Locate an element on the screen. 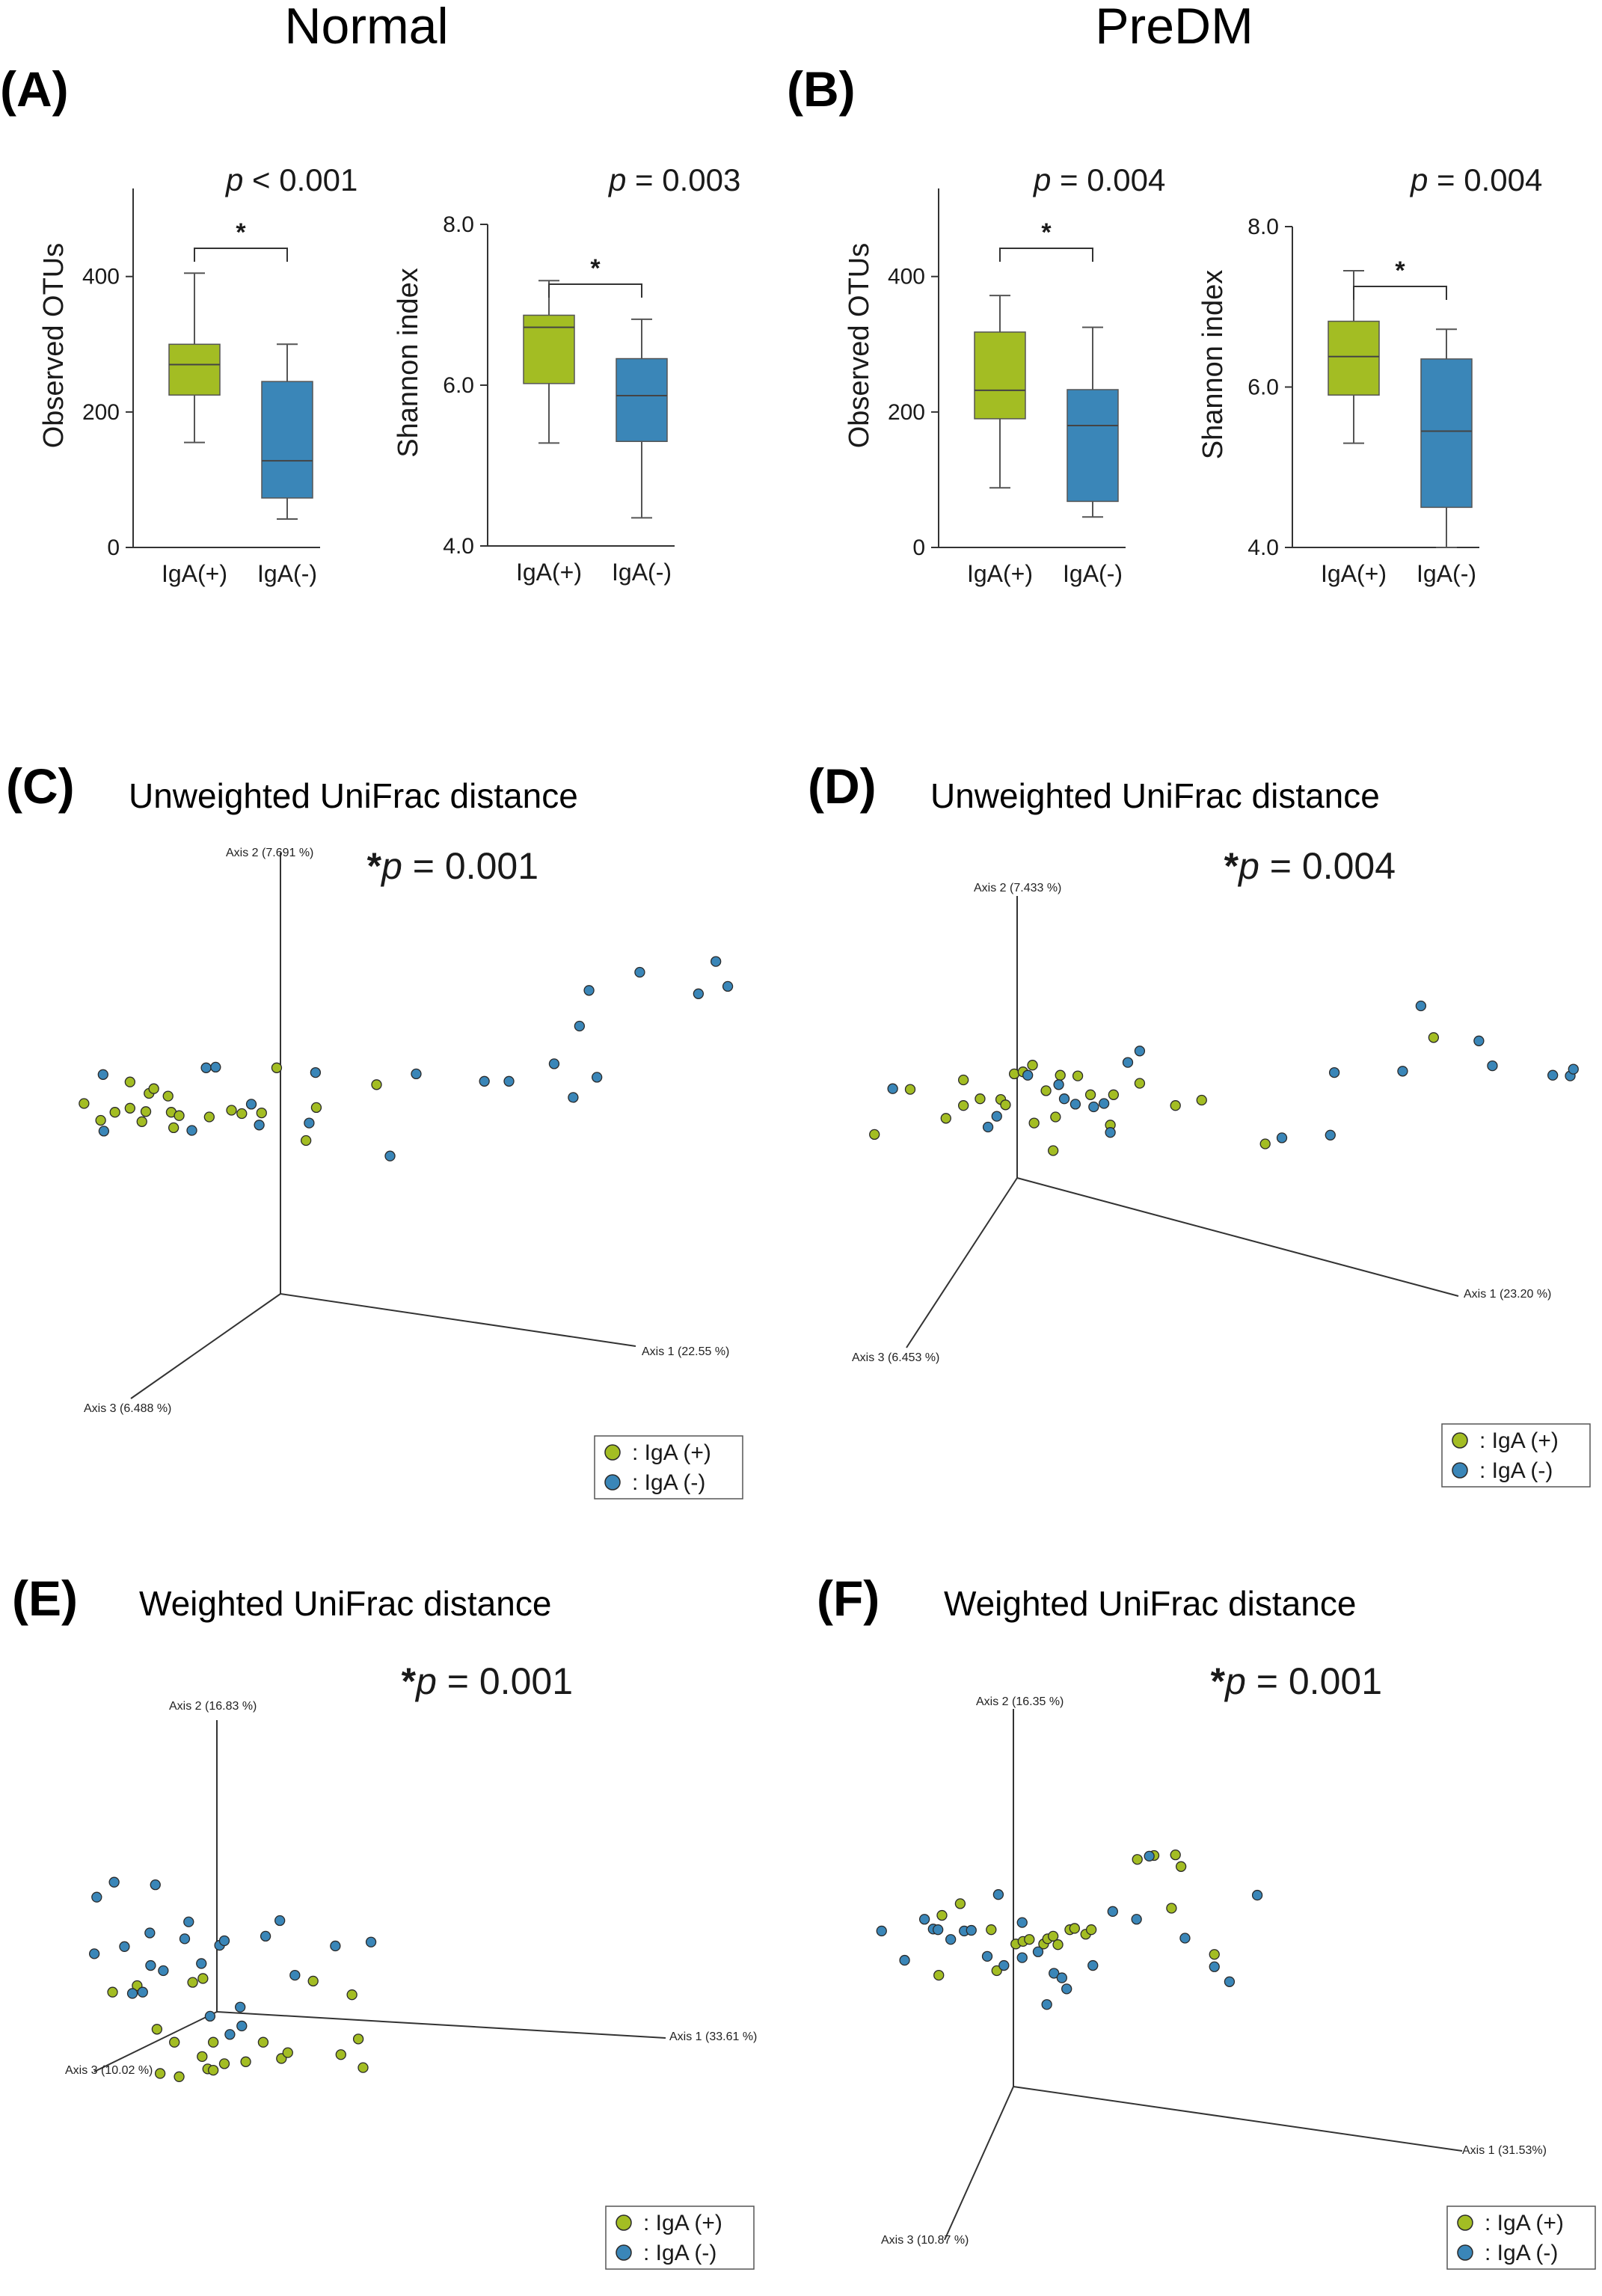 The height and width of the screenshot is (2296, 1602). panel-letter-a: (A) is located at coordinates (34, 89).